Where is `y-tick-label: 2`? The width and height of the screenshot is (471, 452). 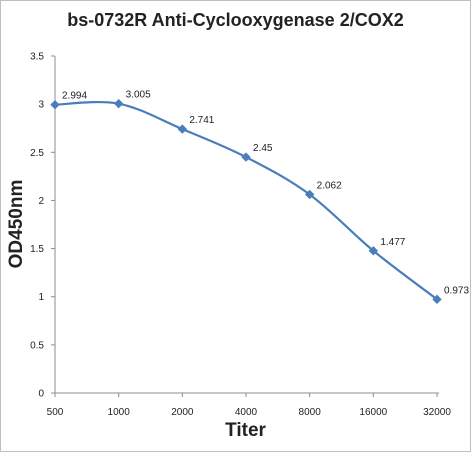 y-tick-label: 2 is located at coordinates (41, 201).